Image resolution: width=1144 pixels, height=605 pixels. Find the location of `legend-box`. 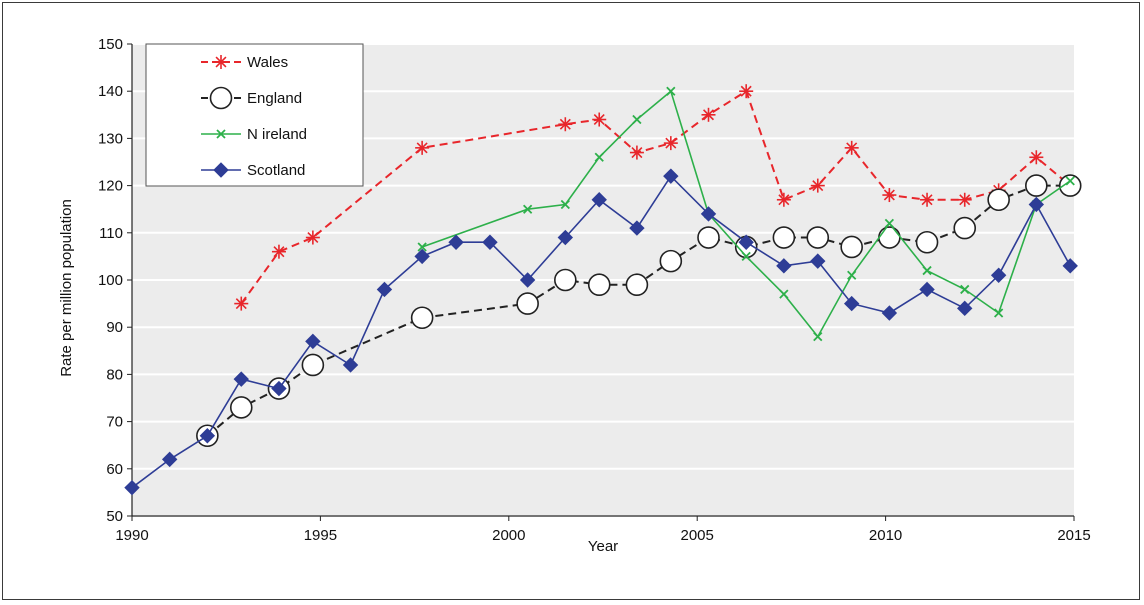

legend-box is located at coordinates (254, 115).